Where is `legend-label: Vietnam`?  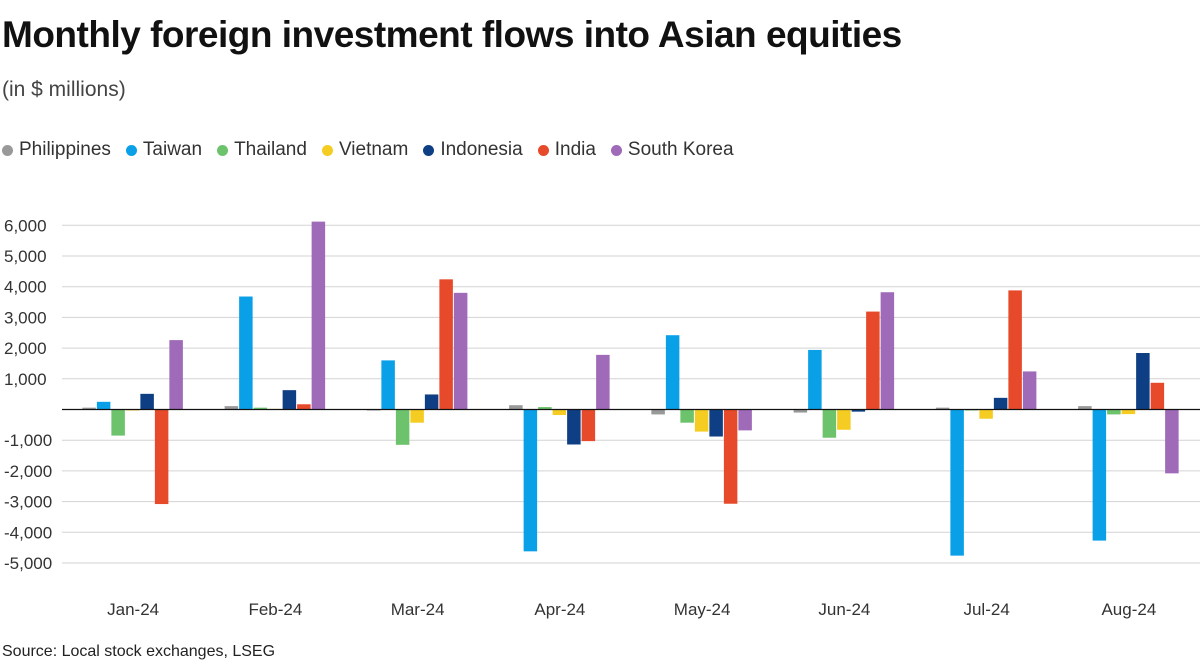 legend-label: Vietnam is located at coordinates (373, 149).